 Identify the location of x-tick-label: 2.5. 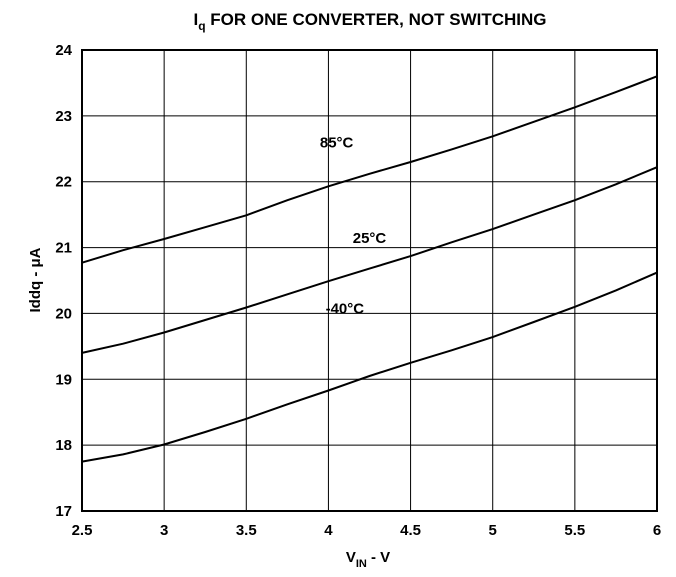
(82, 530).